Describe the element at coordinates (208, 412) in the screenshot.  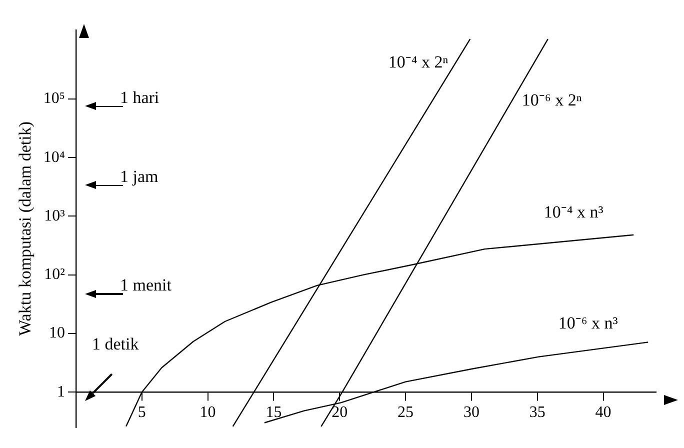
I see `x-tick-label: 10` at that location.